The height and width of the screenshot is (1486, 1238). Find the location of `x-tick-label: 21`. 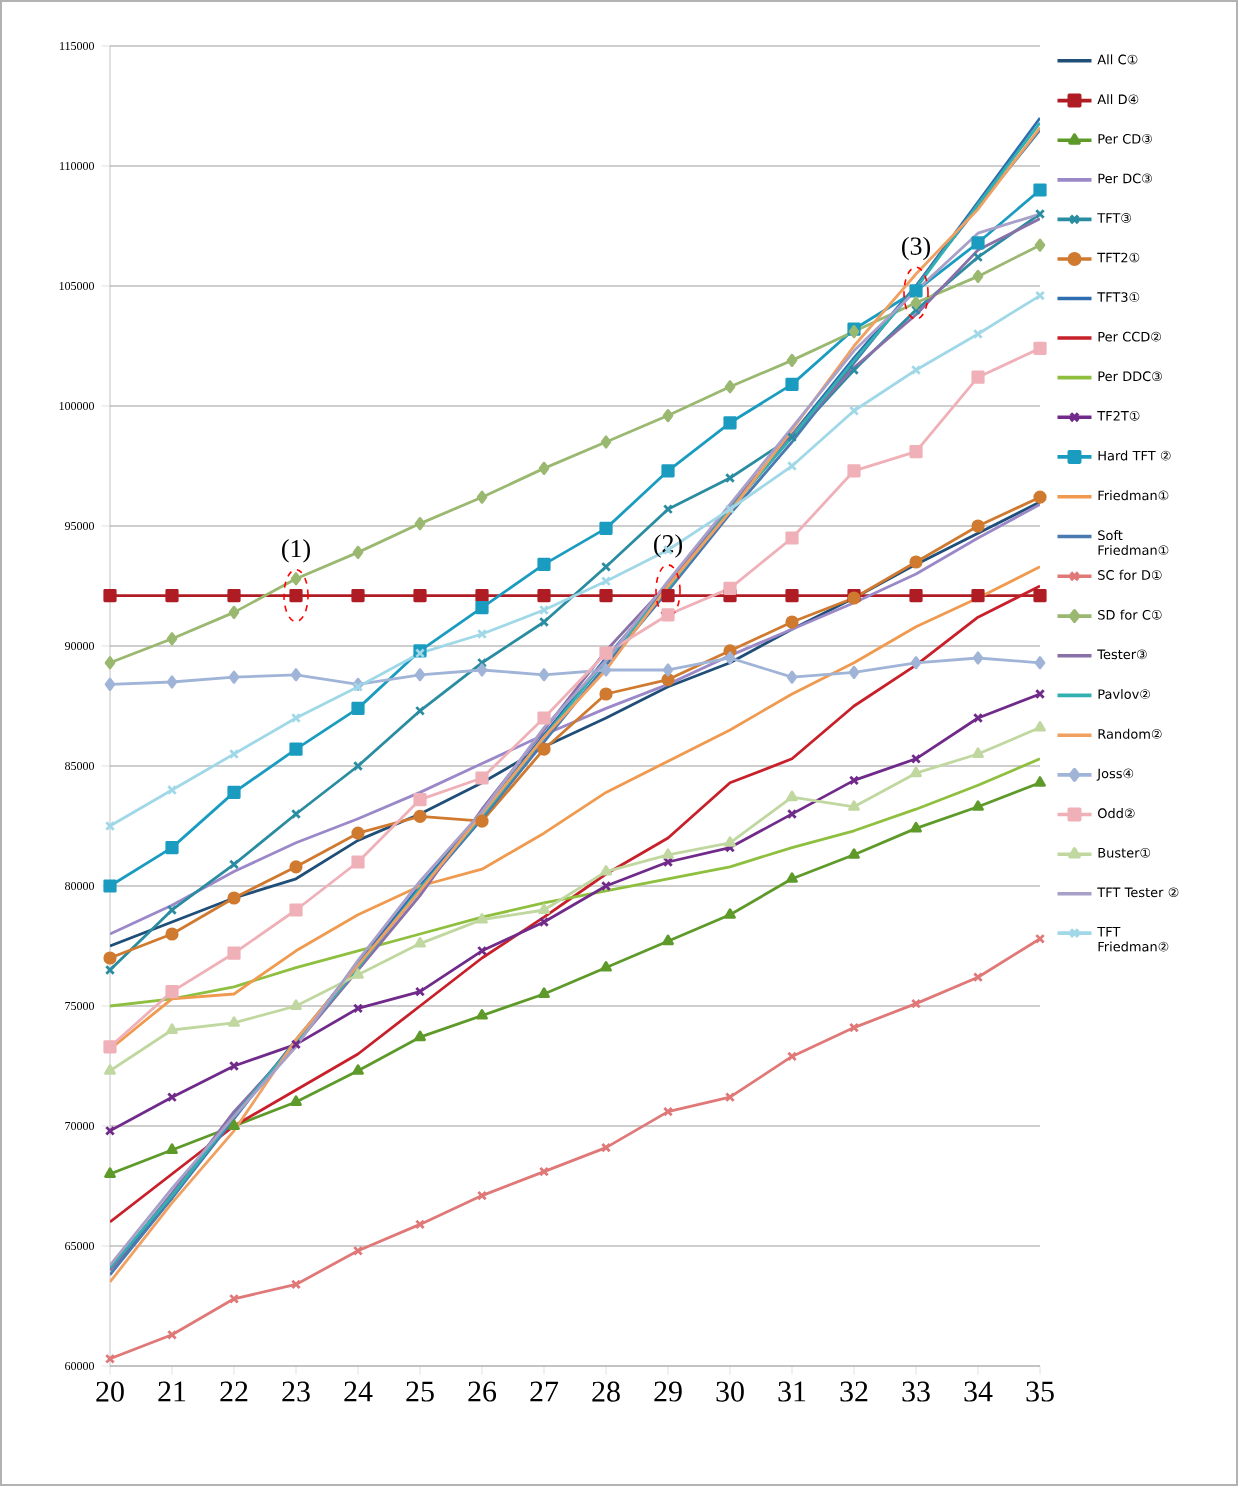

x-tick-label: 21 is located at coordinates (172, 1391).